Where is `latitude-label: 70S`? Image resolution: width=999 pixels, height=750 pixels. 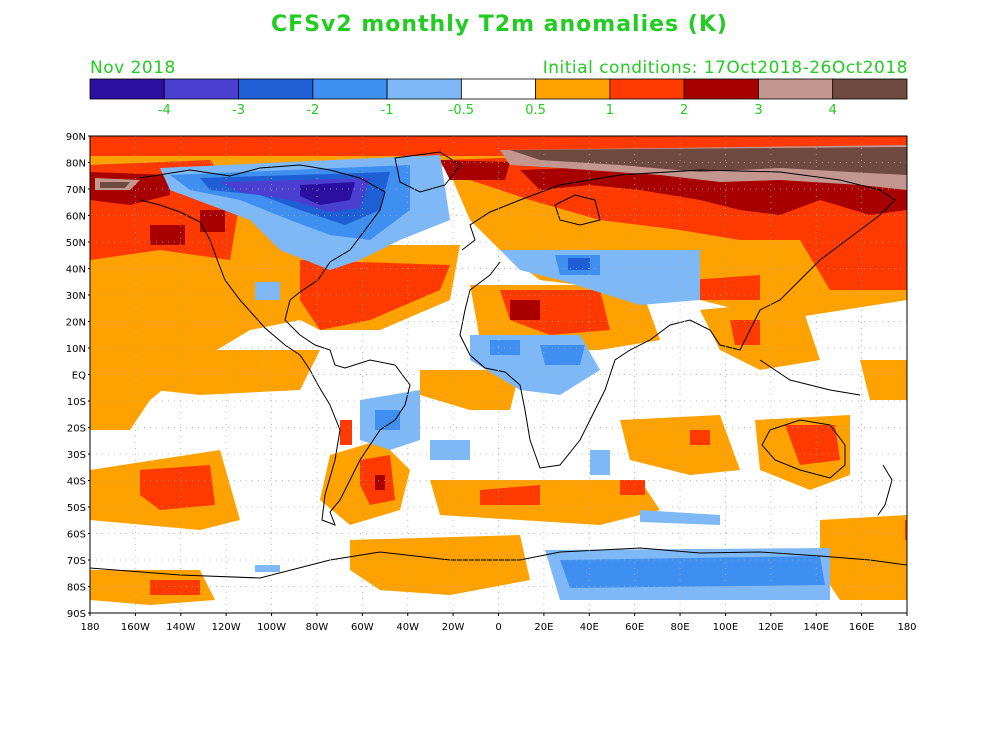 latitude-label: 70S is located at coordinates (76, 561).